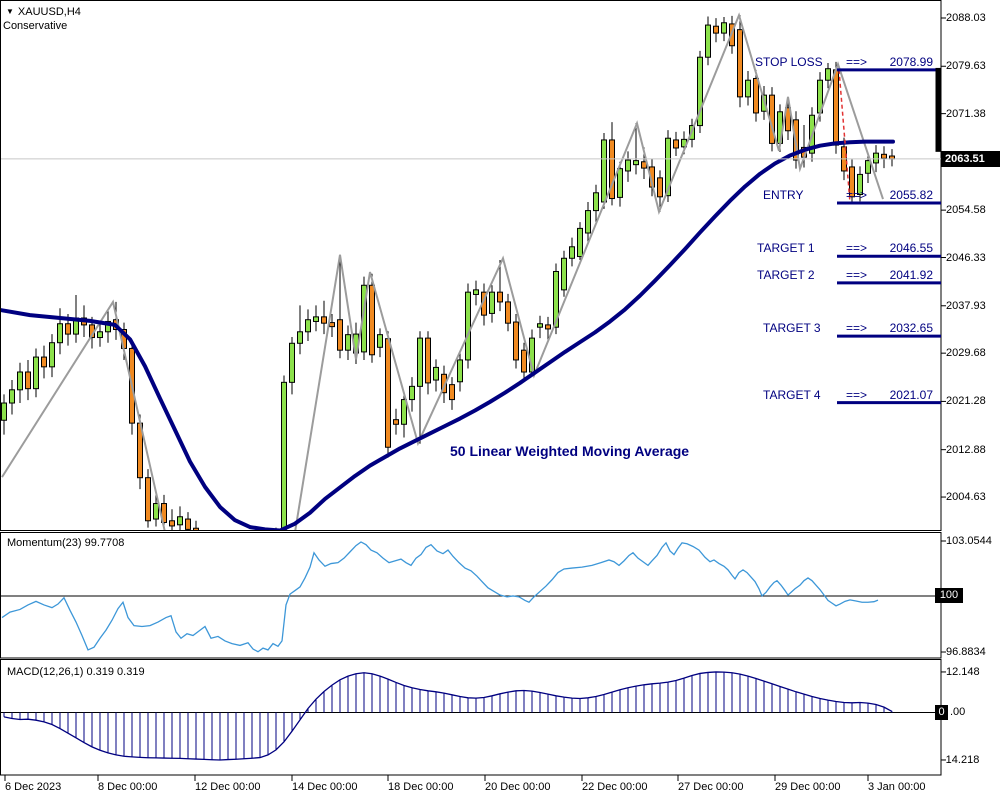 The height and width of the screenshot is (800, 1000). What do you see at coordinates (966, 66) in the screenshot?
I see `price-axis-label: 2079.63` at bounding box center [966, 66].